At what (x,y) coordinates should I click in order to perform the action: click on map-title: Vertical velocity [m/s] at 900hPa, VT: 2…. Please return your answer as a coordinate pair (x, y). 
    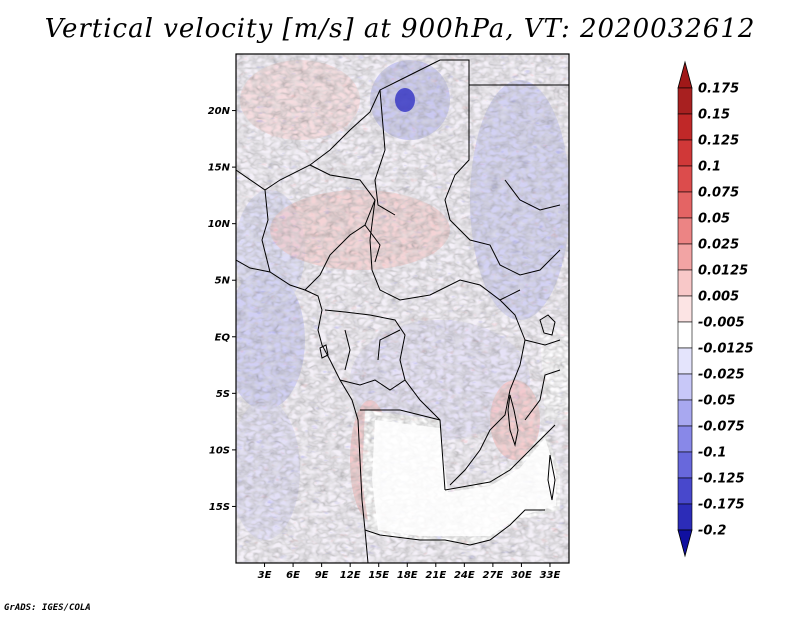
    Looking at the image, I should click on (400, 29).